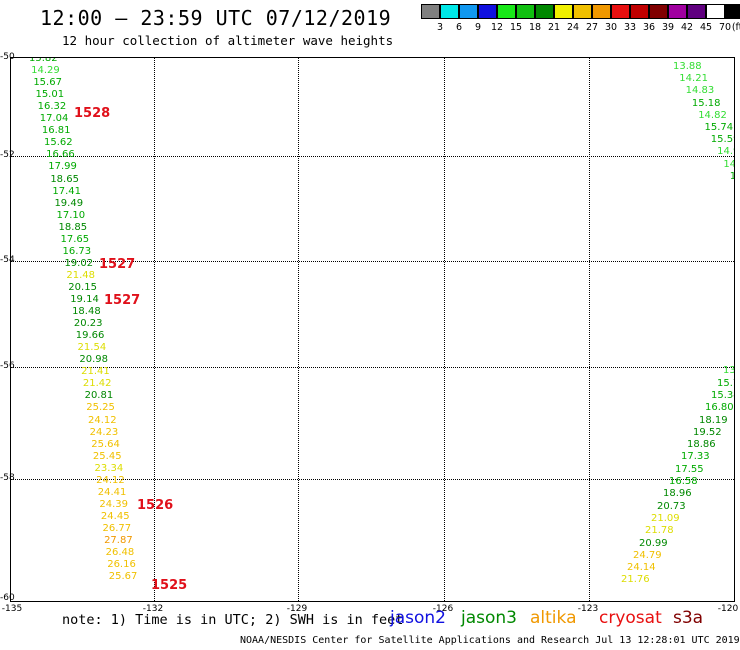 Image resolution: width=740 pixels, height=650 pixels. What do you see at coordinates (113, 504) in the screenshot?
I see `wave-height-label: 24.39` at bounding box center [113, 504].